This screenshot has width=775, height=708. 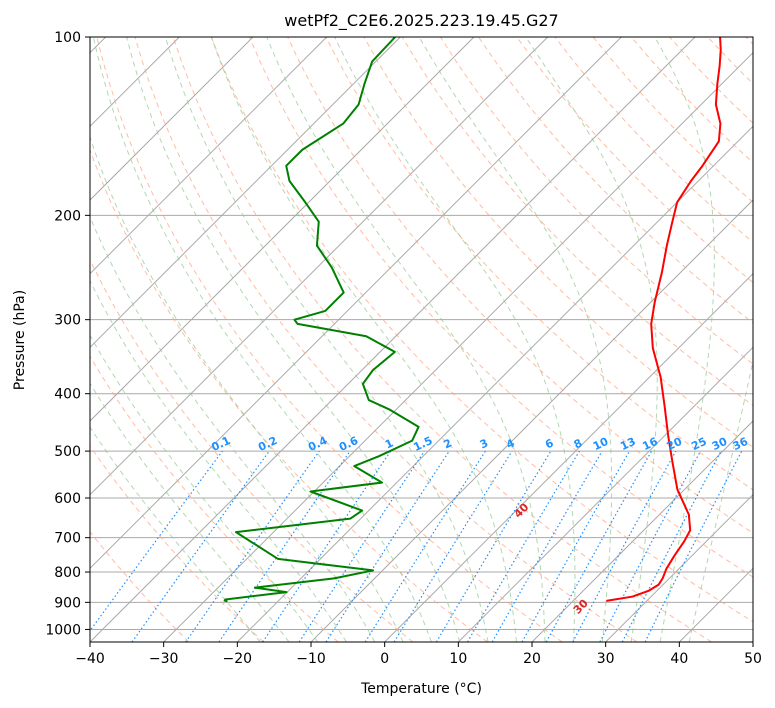 I want to click on mixing-ratio-label: 30, so click(x=720, y=444).